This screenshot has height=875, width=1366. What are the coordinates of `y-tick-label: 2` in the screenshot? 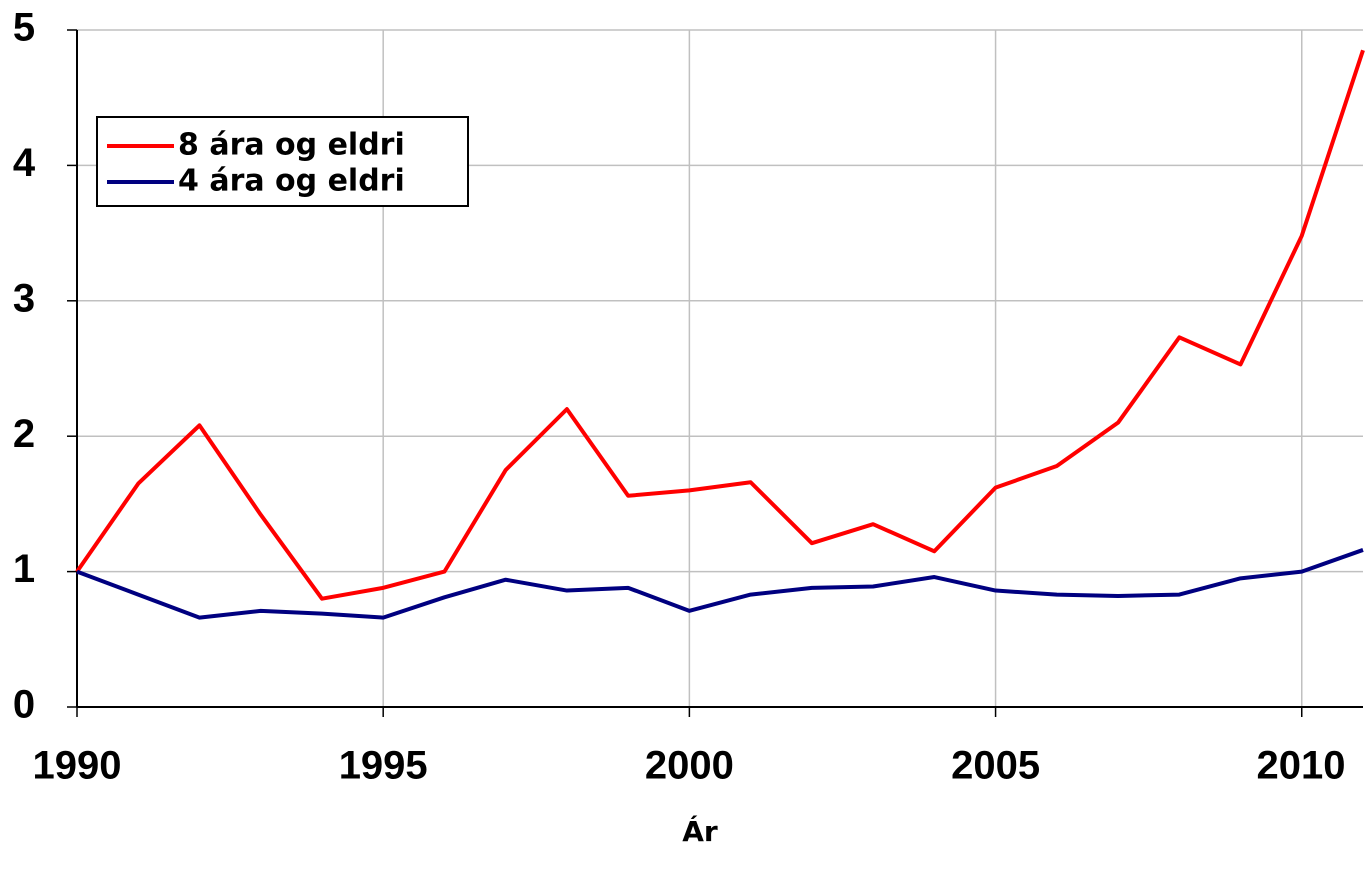 It's located at (24, 434).